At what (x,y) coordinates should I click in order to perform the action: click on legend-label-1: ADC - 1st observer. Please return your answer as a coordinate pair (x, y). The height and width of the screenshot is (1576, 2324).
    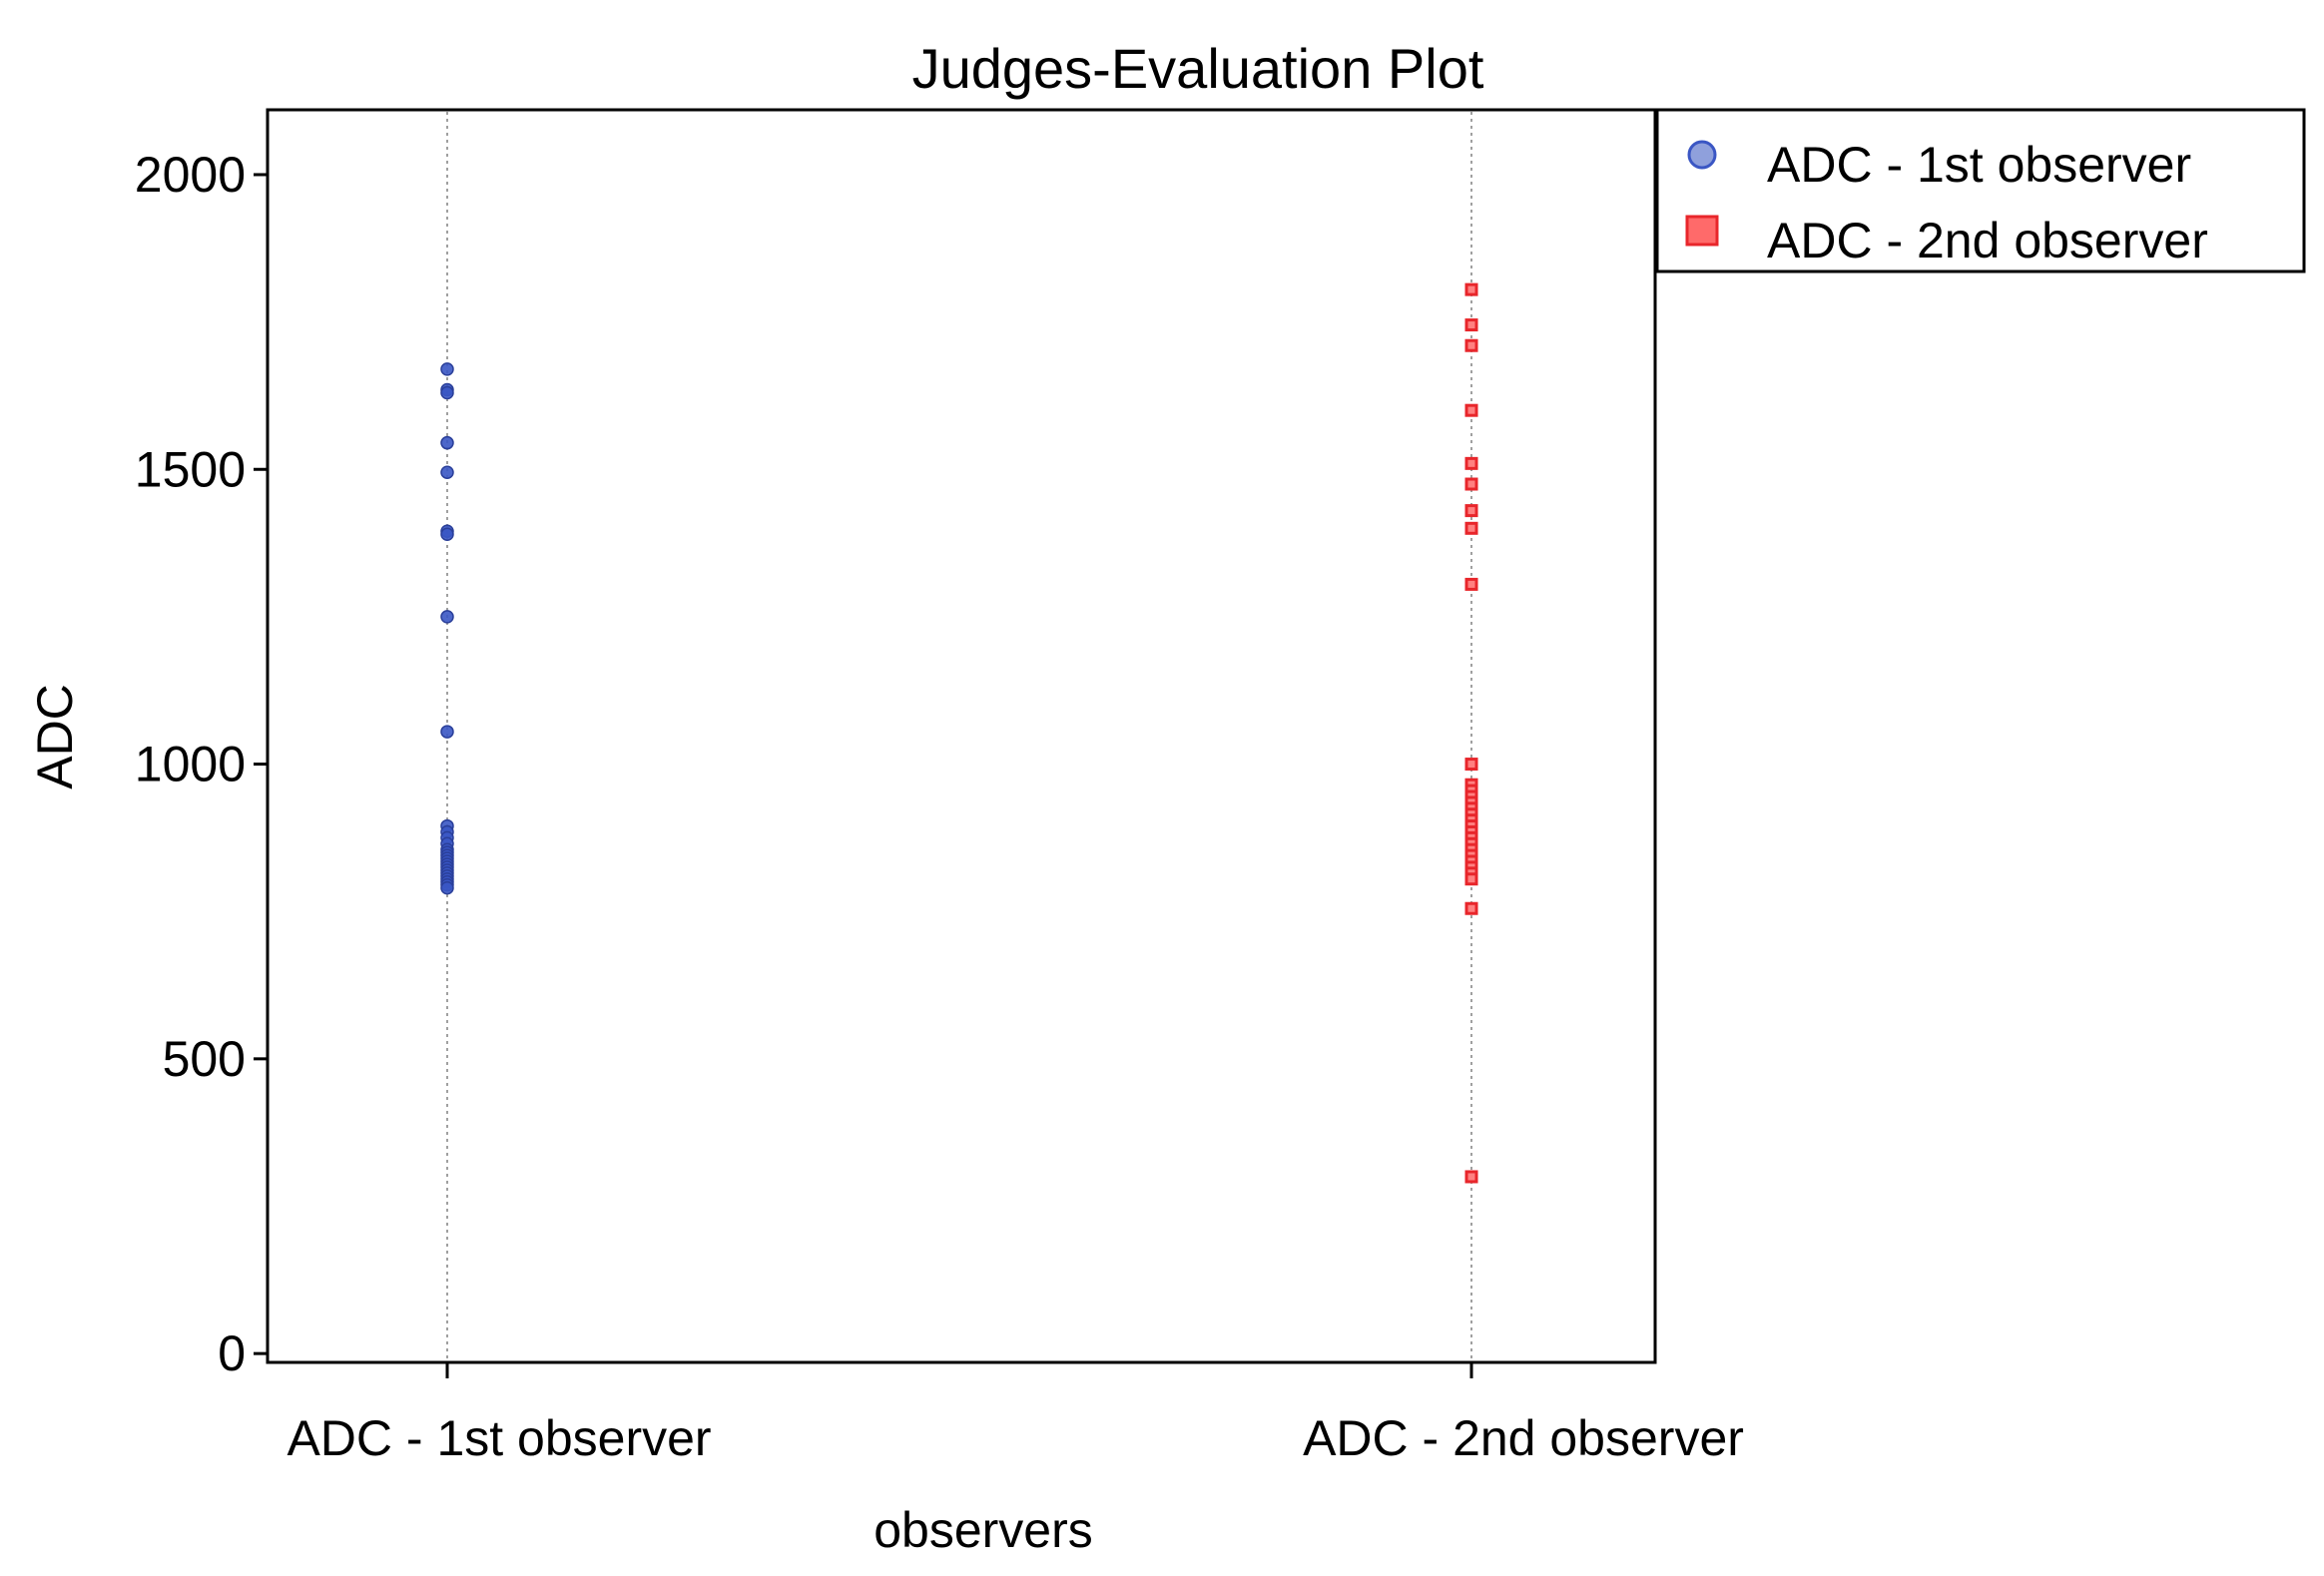
    Looking at the image, I should click on (1979, 165).